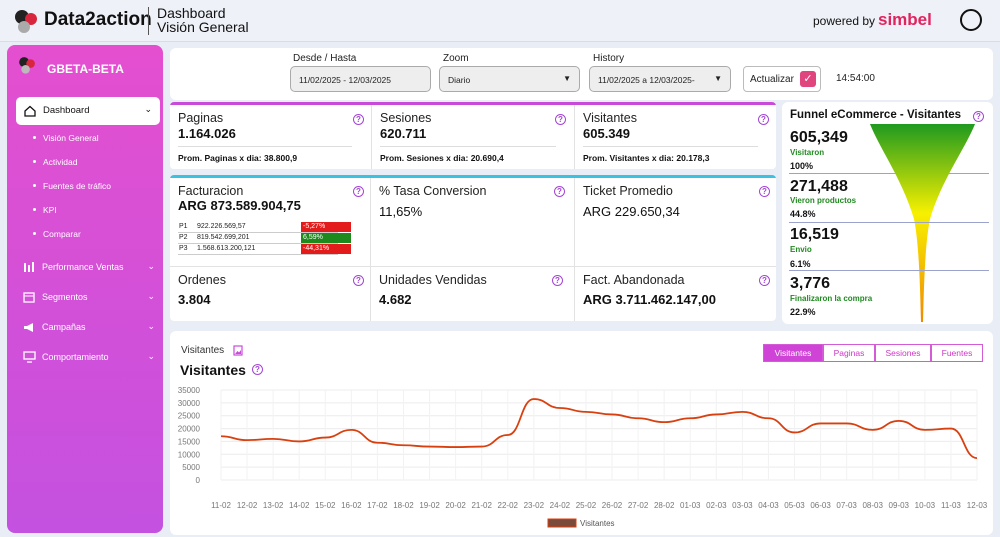 The width and height of the screenshot is (1000, 537). What do you see at coordinates (803, 312) in the screenshot?
I see `funnel-step-percent: 22.9%` at bounding box center [803, 312].